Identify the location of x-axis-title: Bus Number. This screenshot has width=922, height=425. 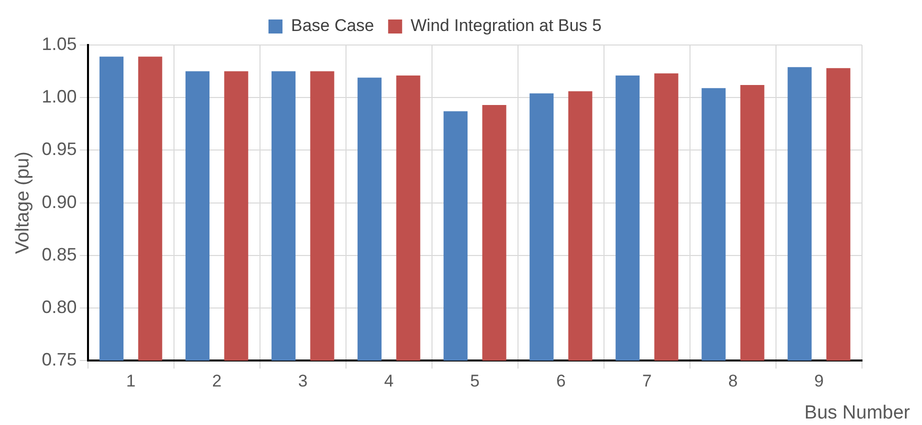
(857, 413).